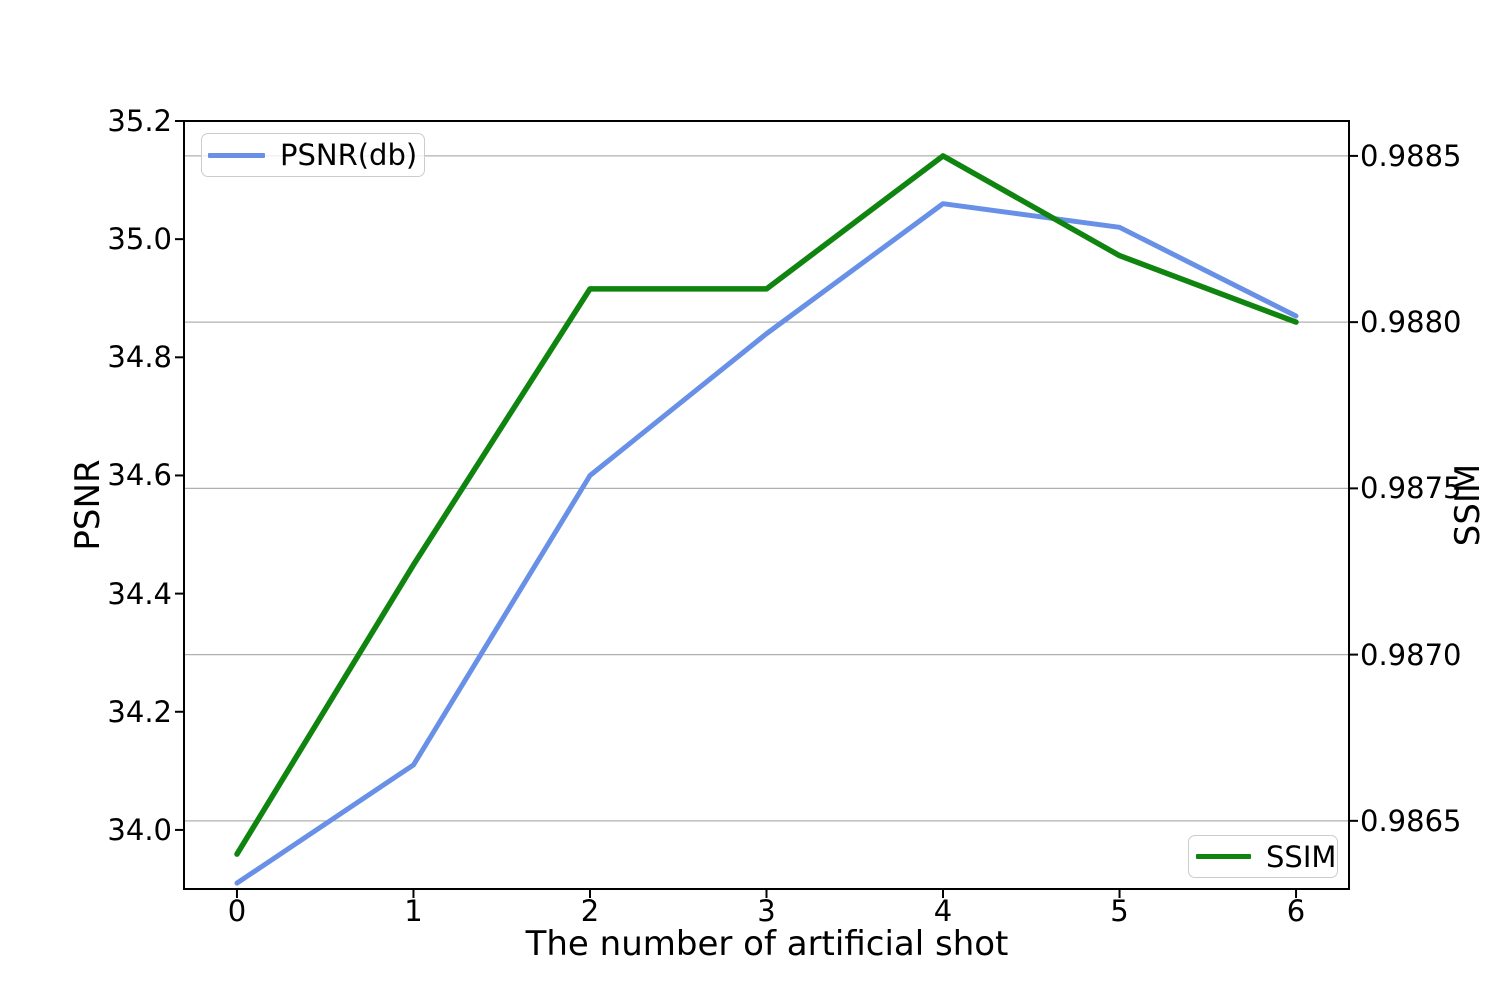  What do you see at coordinates (766, 911) in the screenshot?
I see `x-tick-3: 3` at bounding box center [766, 911].